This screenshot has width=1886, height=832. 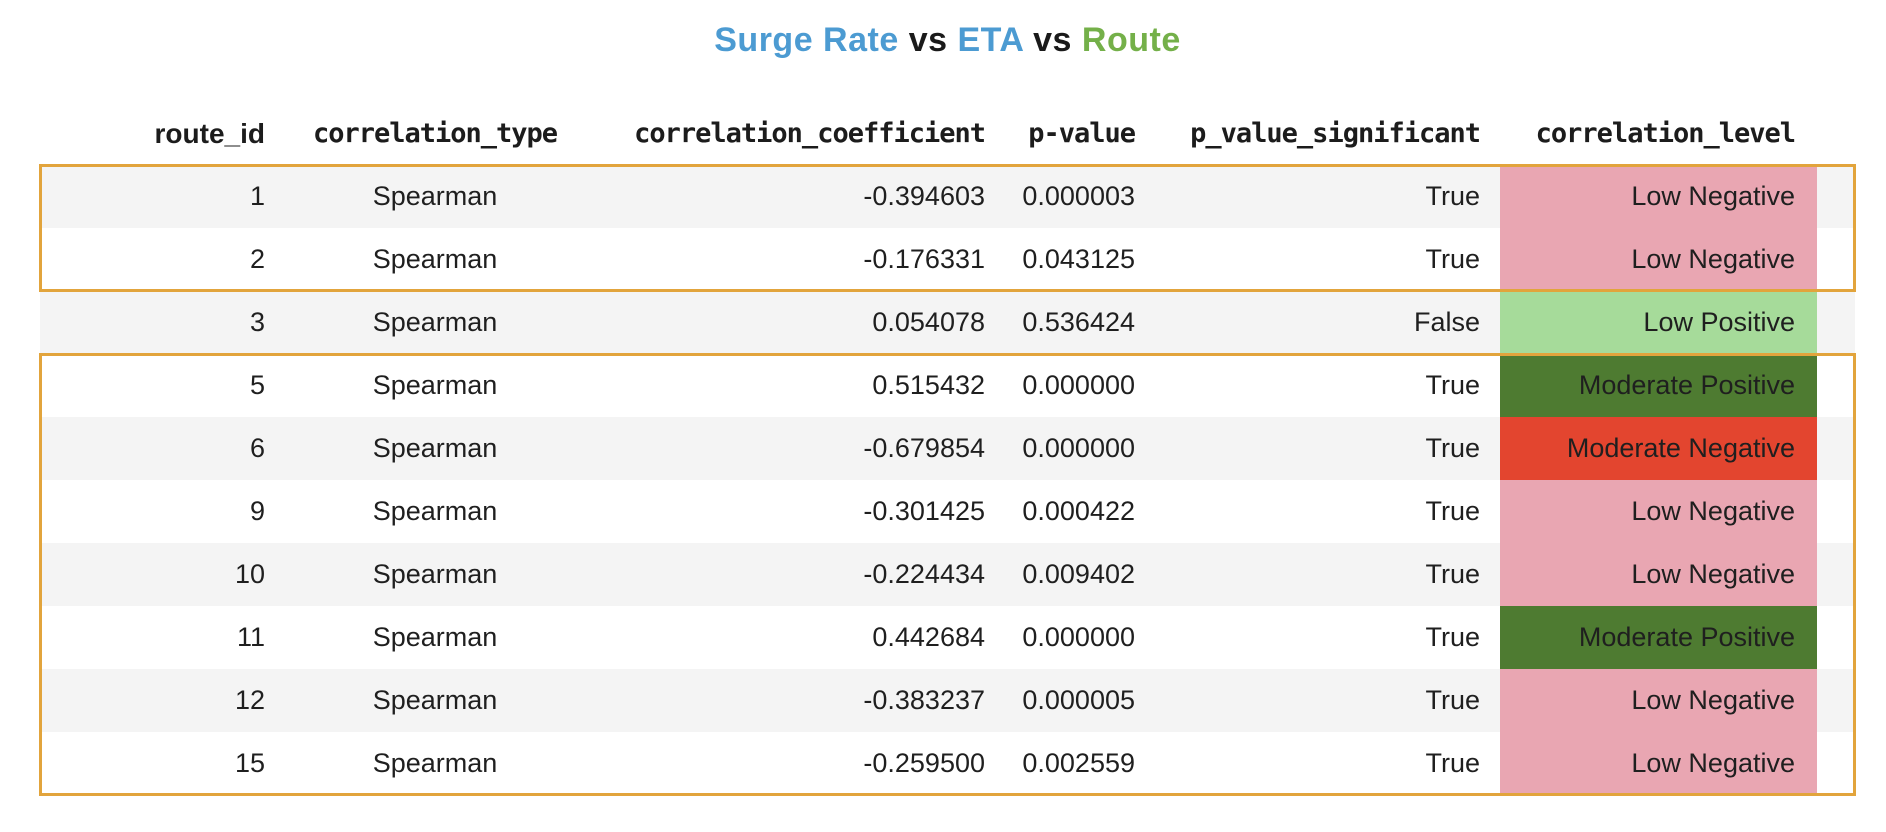 I want to click on cell-p-value: 0.009402, so click(x=1078, y=573).